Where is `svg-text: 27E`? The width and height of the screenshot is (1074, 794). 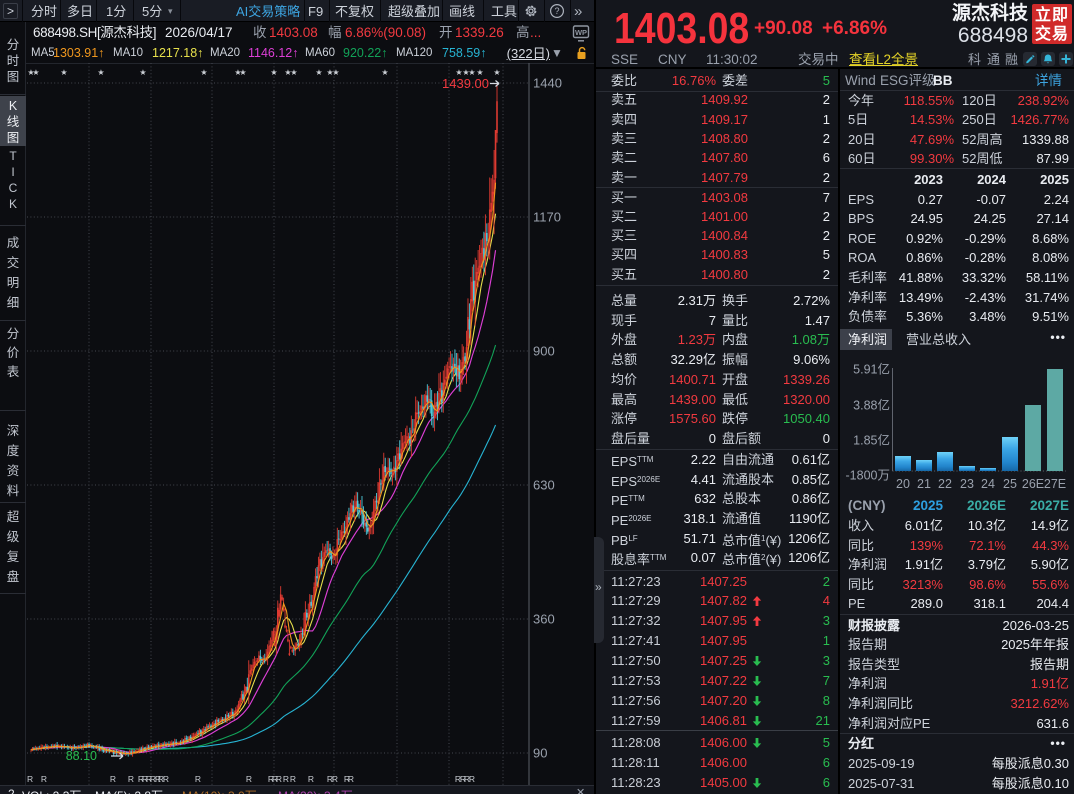
svg-text: 27E is located at coordinates (1055, 484).